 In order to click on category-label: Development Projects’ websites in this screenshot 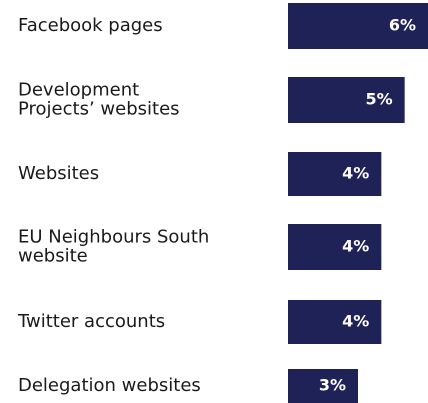, I will do `click(99, 100)`.